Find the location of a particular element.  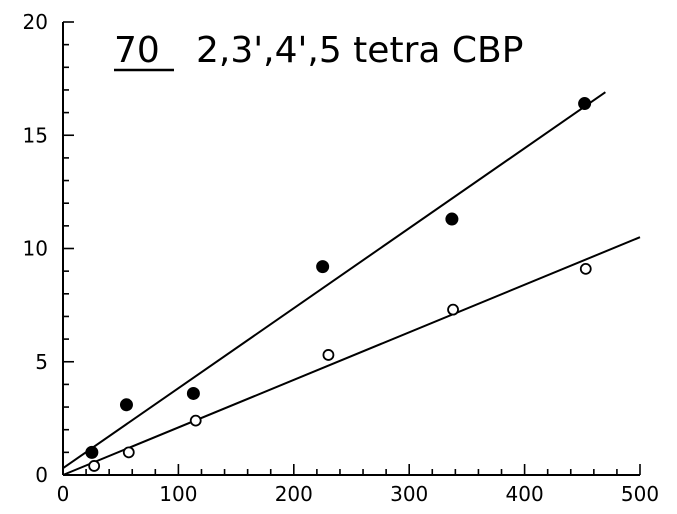

title-number: 70 is located at coordinates (137, 50).